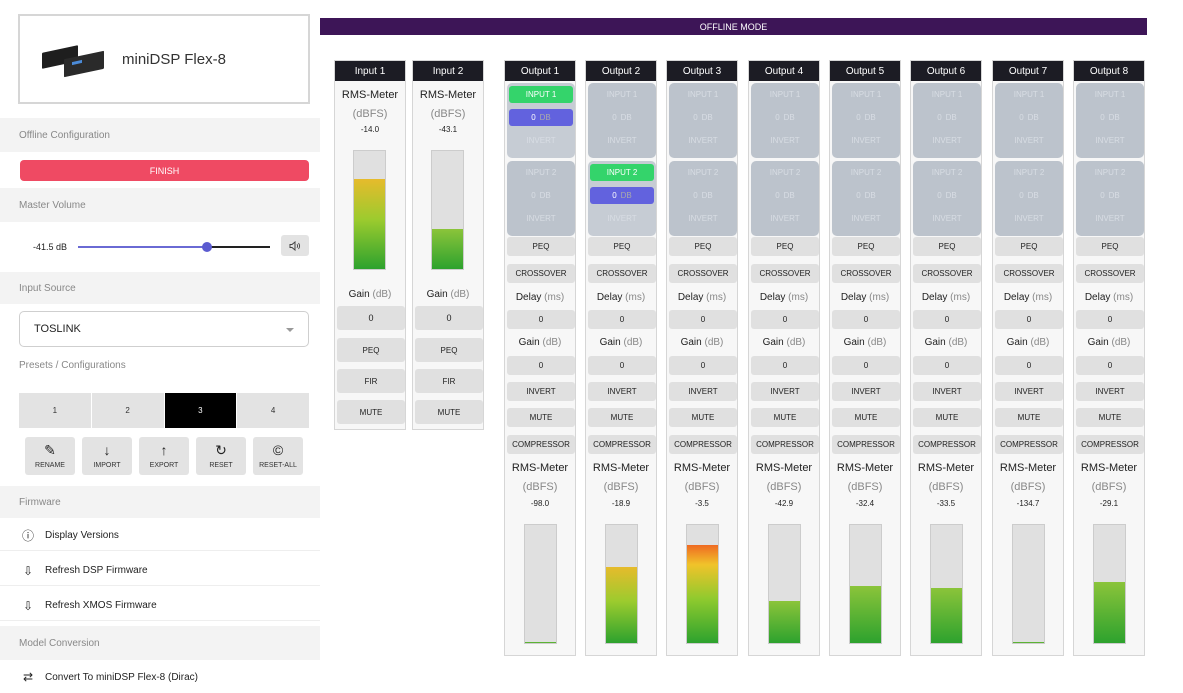 This screenshot has height=693, width=1183. Describe the element at coordinates (164, 170) in the screenshot. I see `finish-button: FINISH` at that location.